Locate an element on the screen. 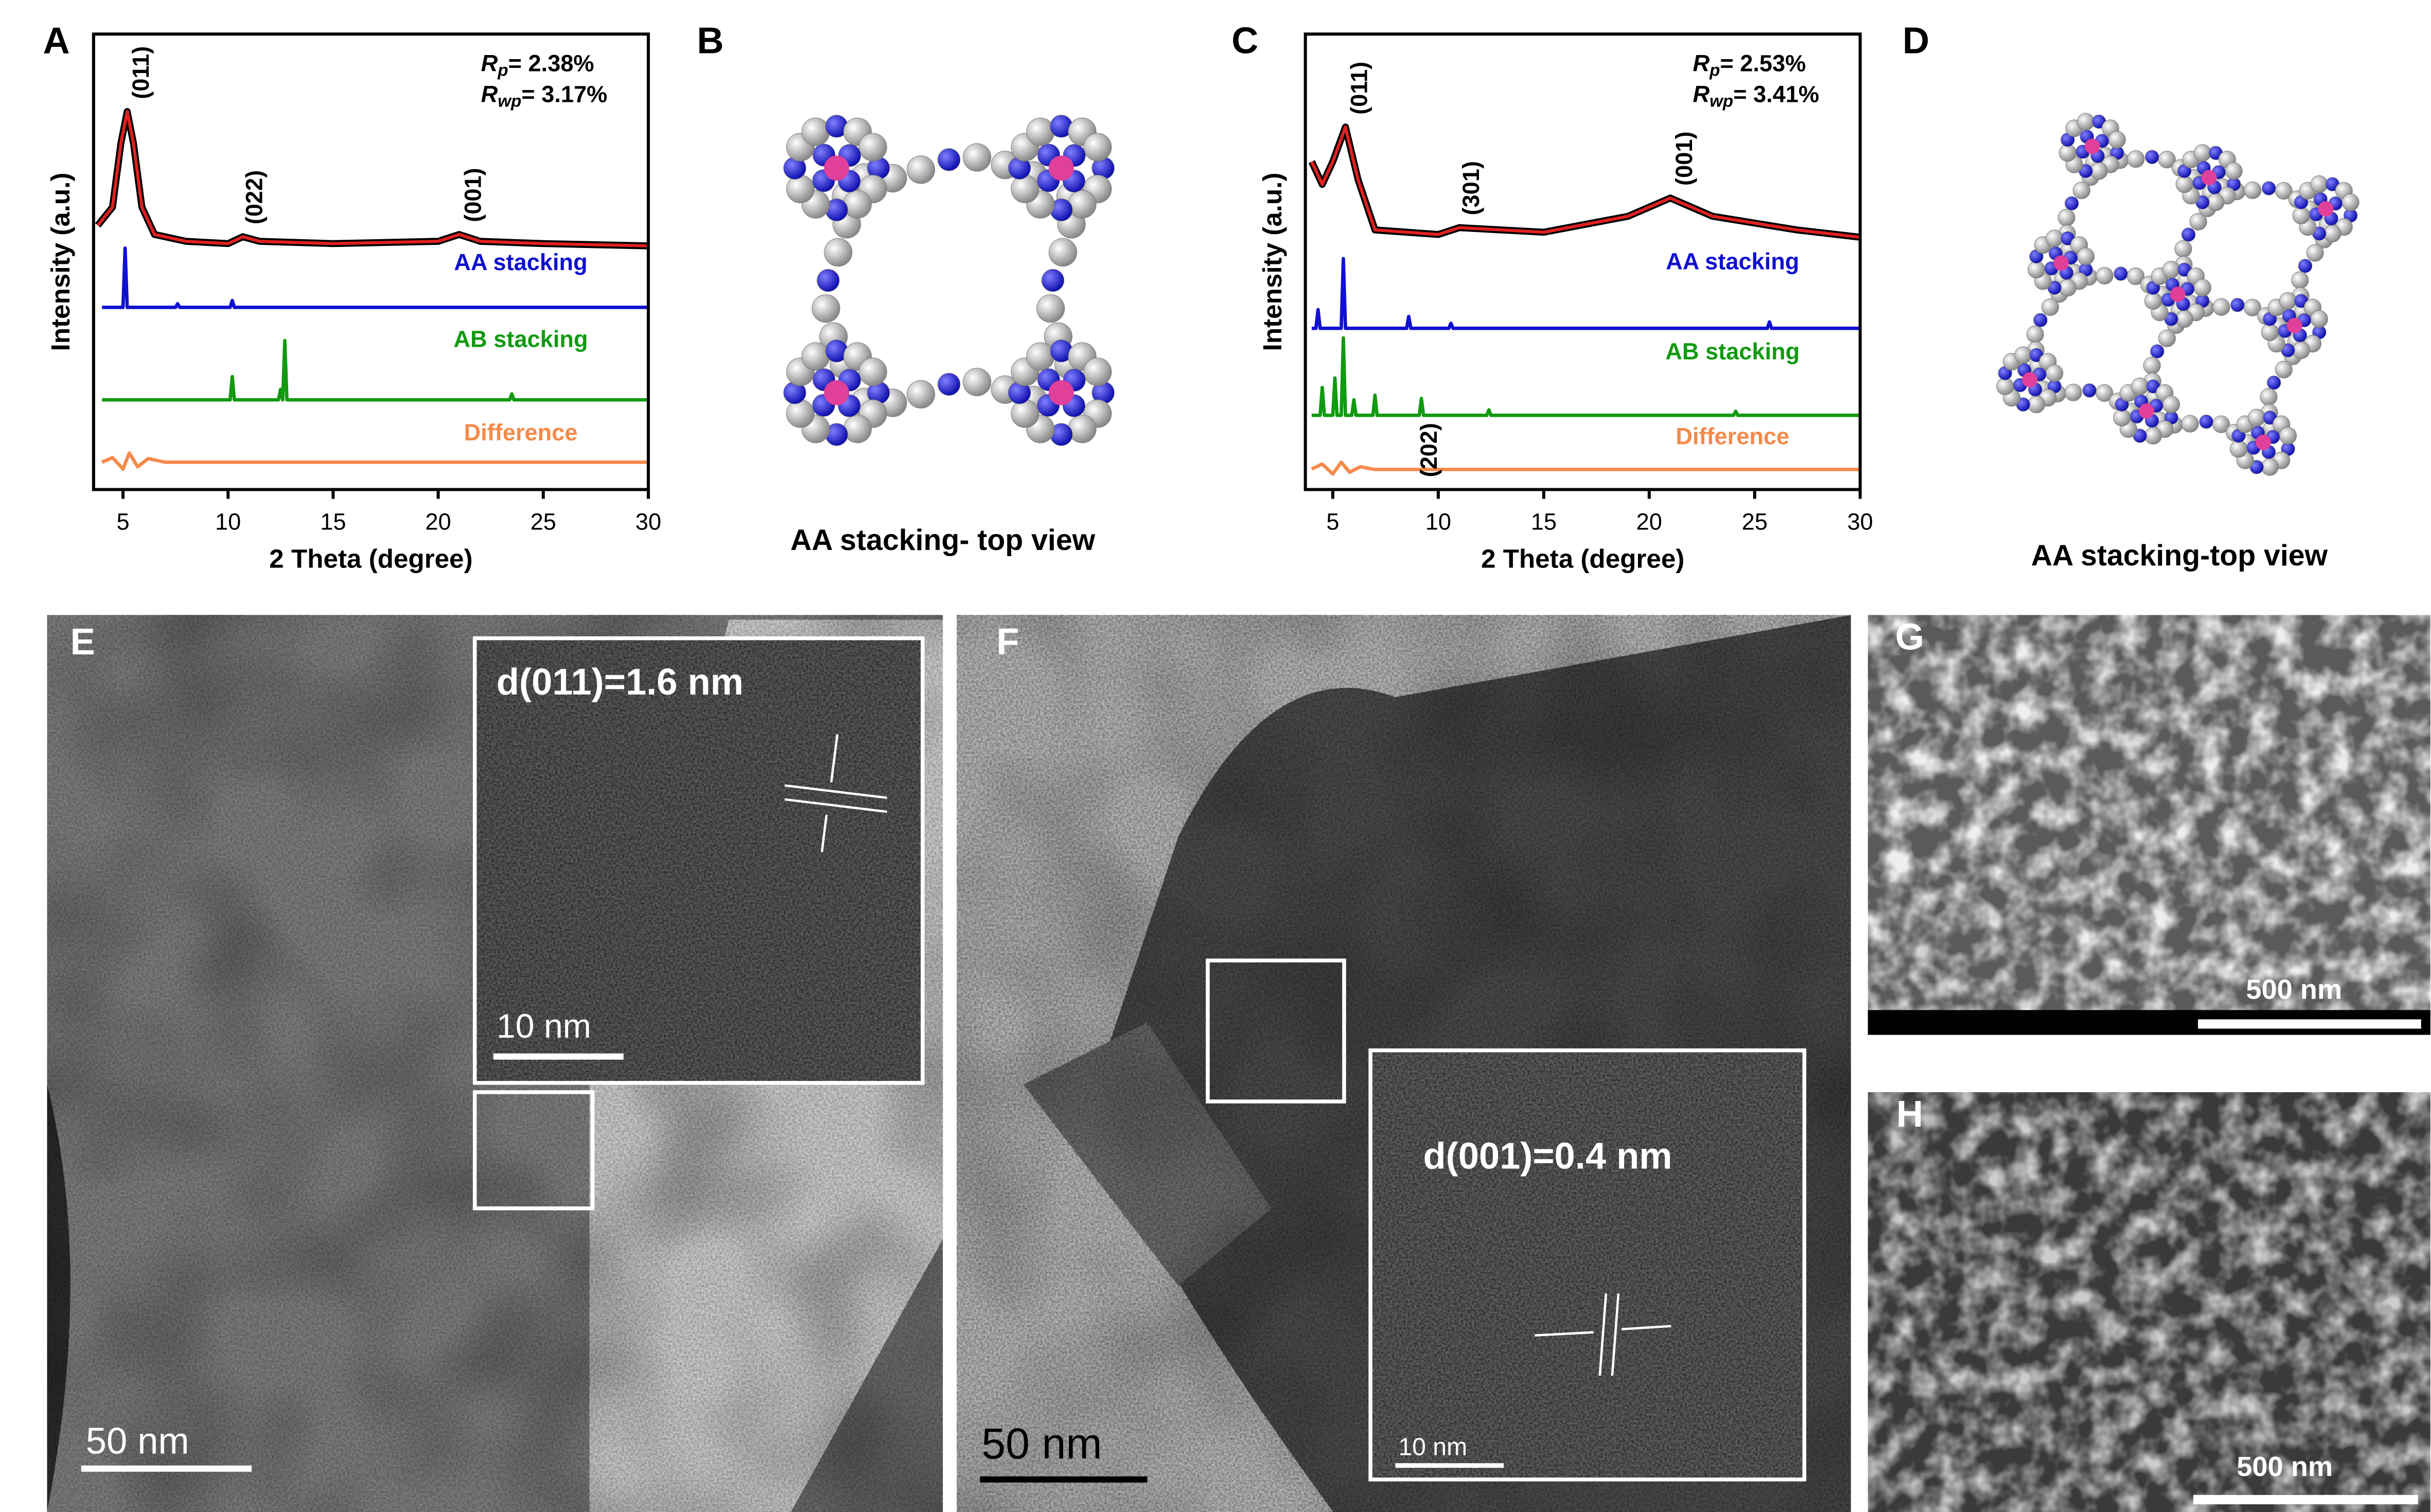  fit-stat: Rp= 2.38% is located at coordinates (537, 65).